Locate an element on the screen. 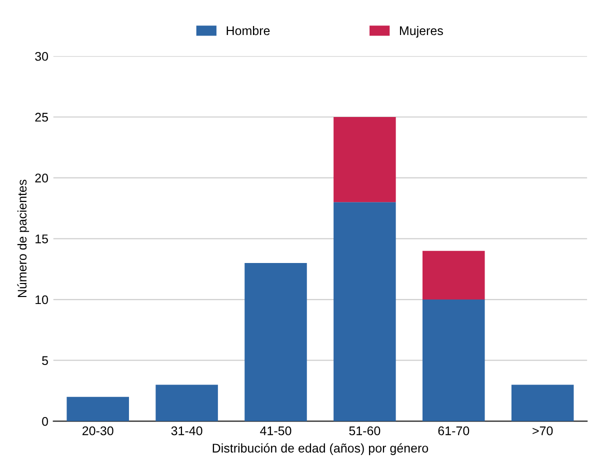  y-axis-title: Número de pacientes is located at coordinates (23, 239).